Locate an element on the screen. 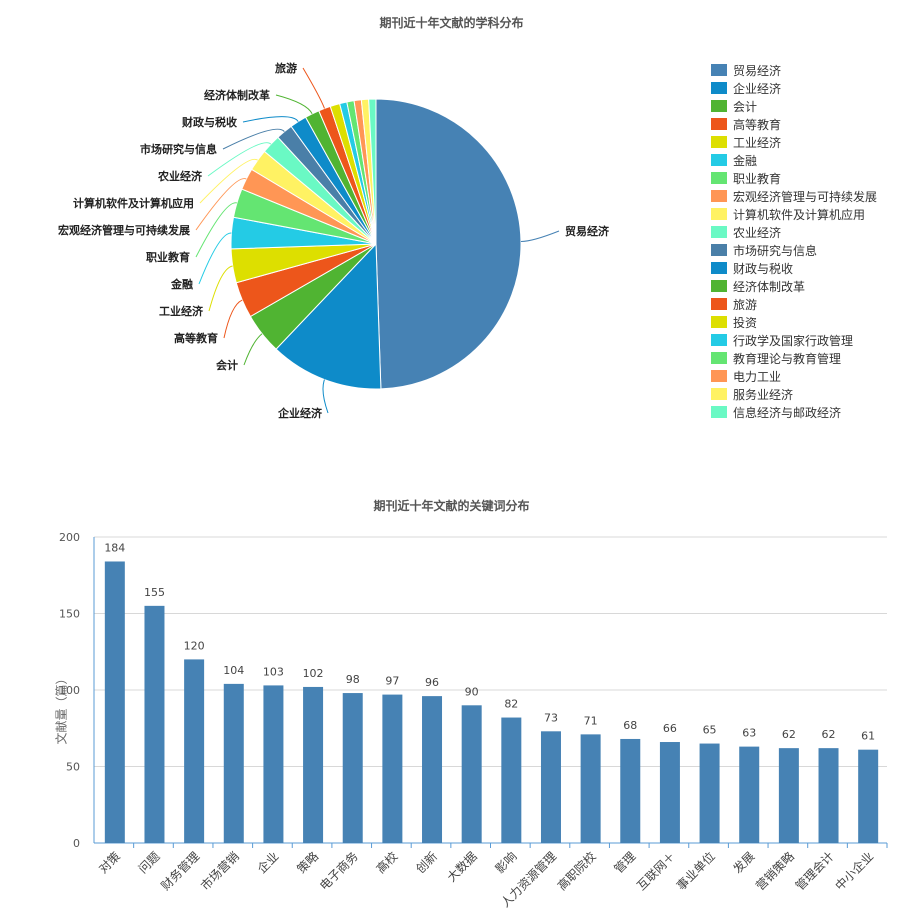  legend-label: 市场研究与信息 is located at coordinates (775, 250).